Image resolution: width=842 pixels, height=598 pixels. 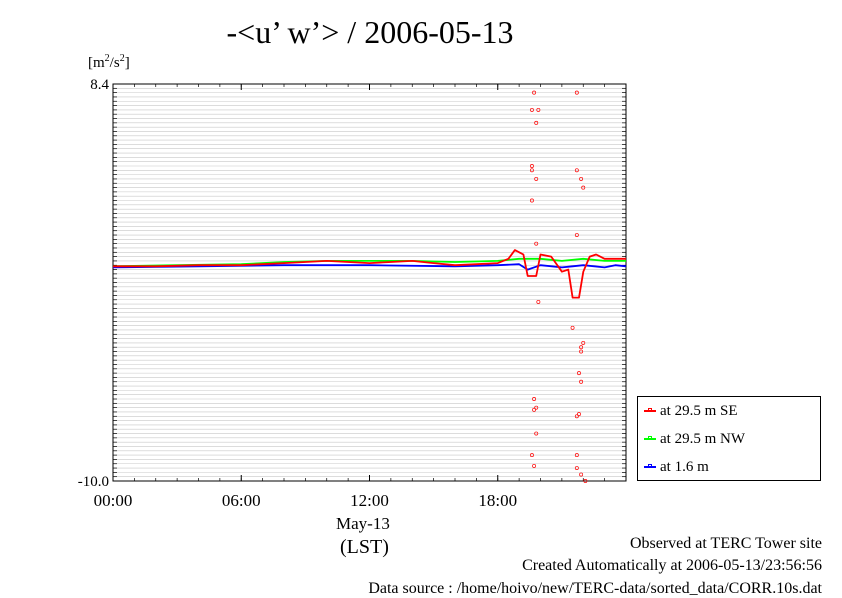 What do you see at coordinates (684, 466) in the screenshot?
I see `legend-label: at 1.6 m` at bounding box center [684, 466].